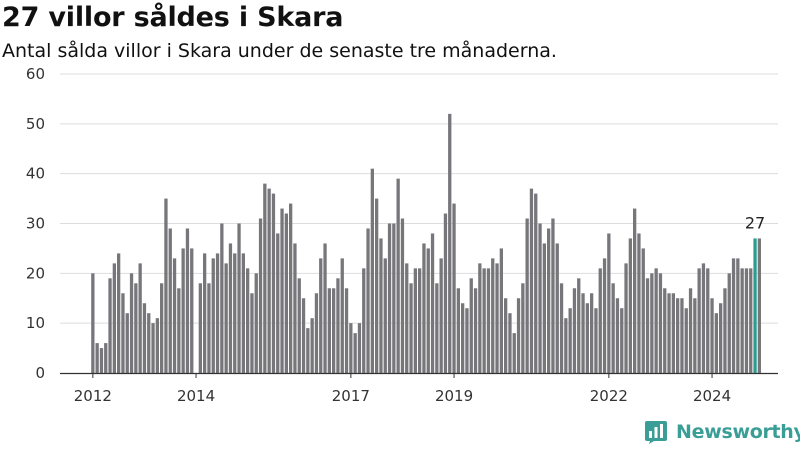  I want to click on x-axis: 2012 2014 2017 2019 2022 2024, so click(419, 388).